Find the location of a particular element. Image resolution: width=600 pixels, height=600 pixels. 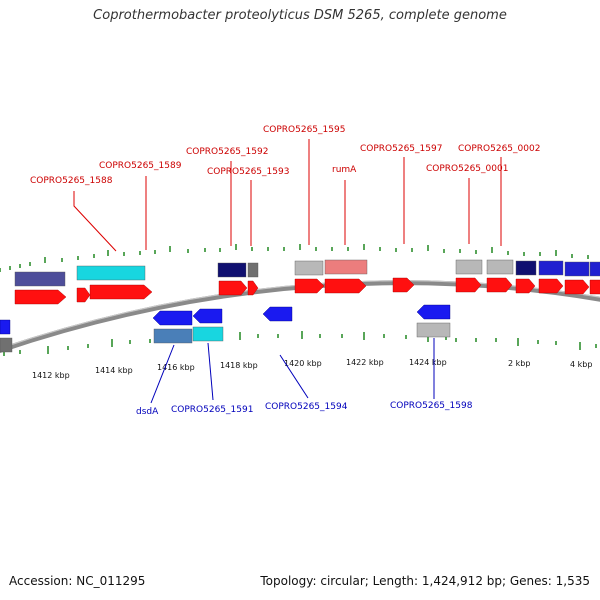

bottom-label-leaders is located at coordinates (292, 371).